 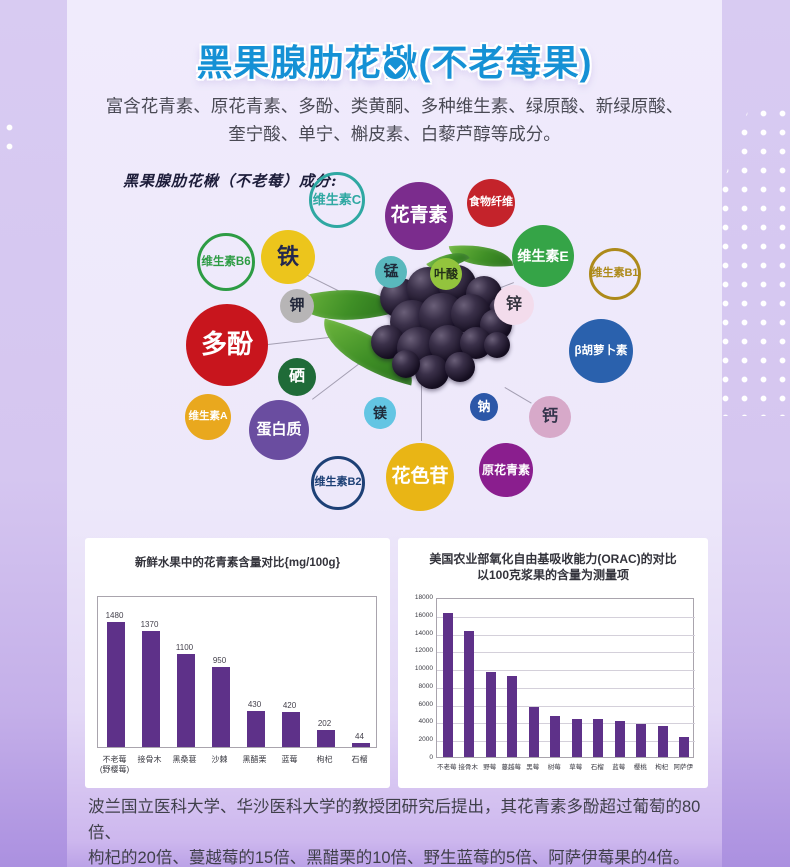 I want to click on nutrient-bubble: 维生素B2, so click(x=338, y=483).